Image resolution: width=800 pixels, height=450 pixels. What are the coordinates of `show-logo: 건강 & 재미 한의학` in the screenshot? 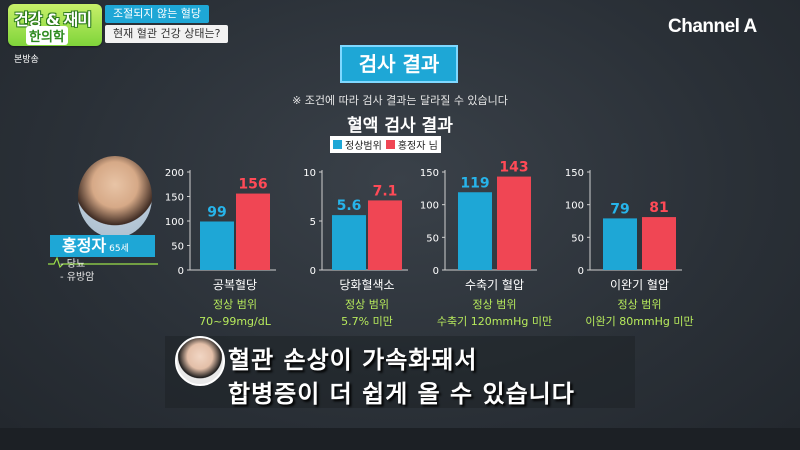 It's located at (55, 25).